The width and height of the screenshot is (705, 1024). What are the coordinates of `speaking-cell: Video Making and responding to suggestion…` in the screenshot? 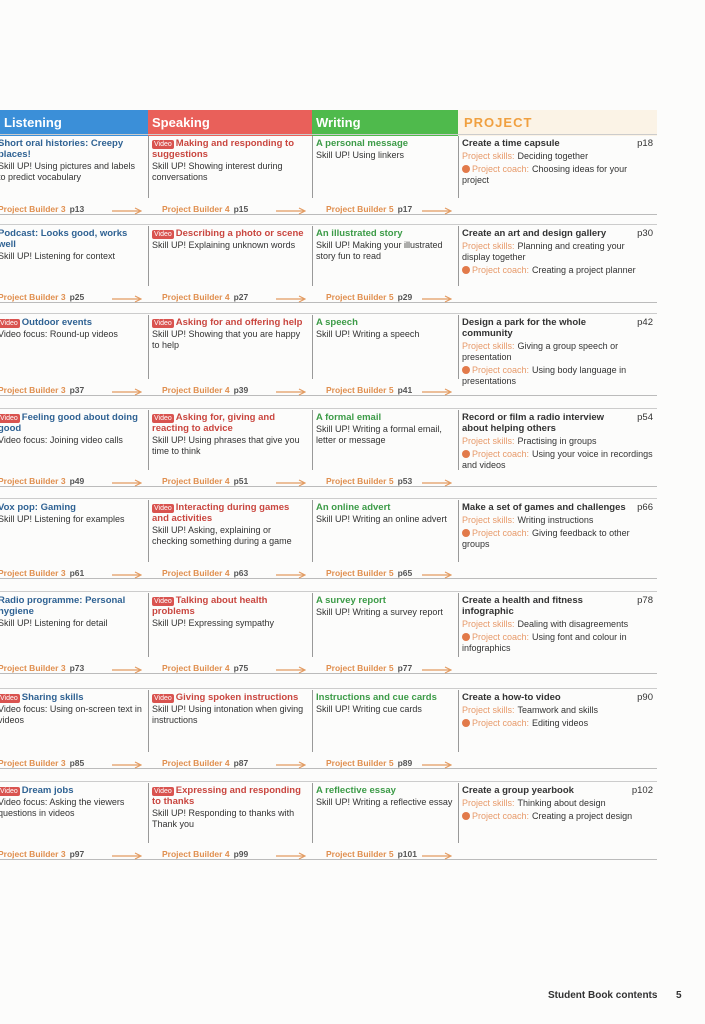 It's located at (230, 159).